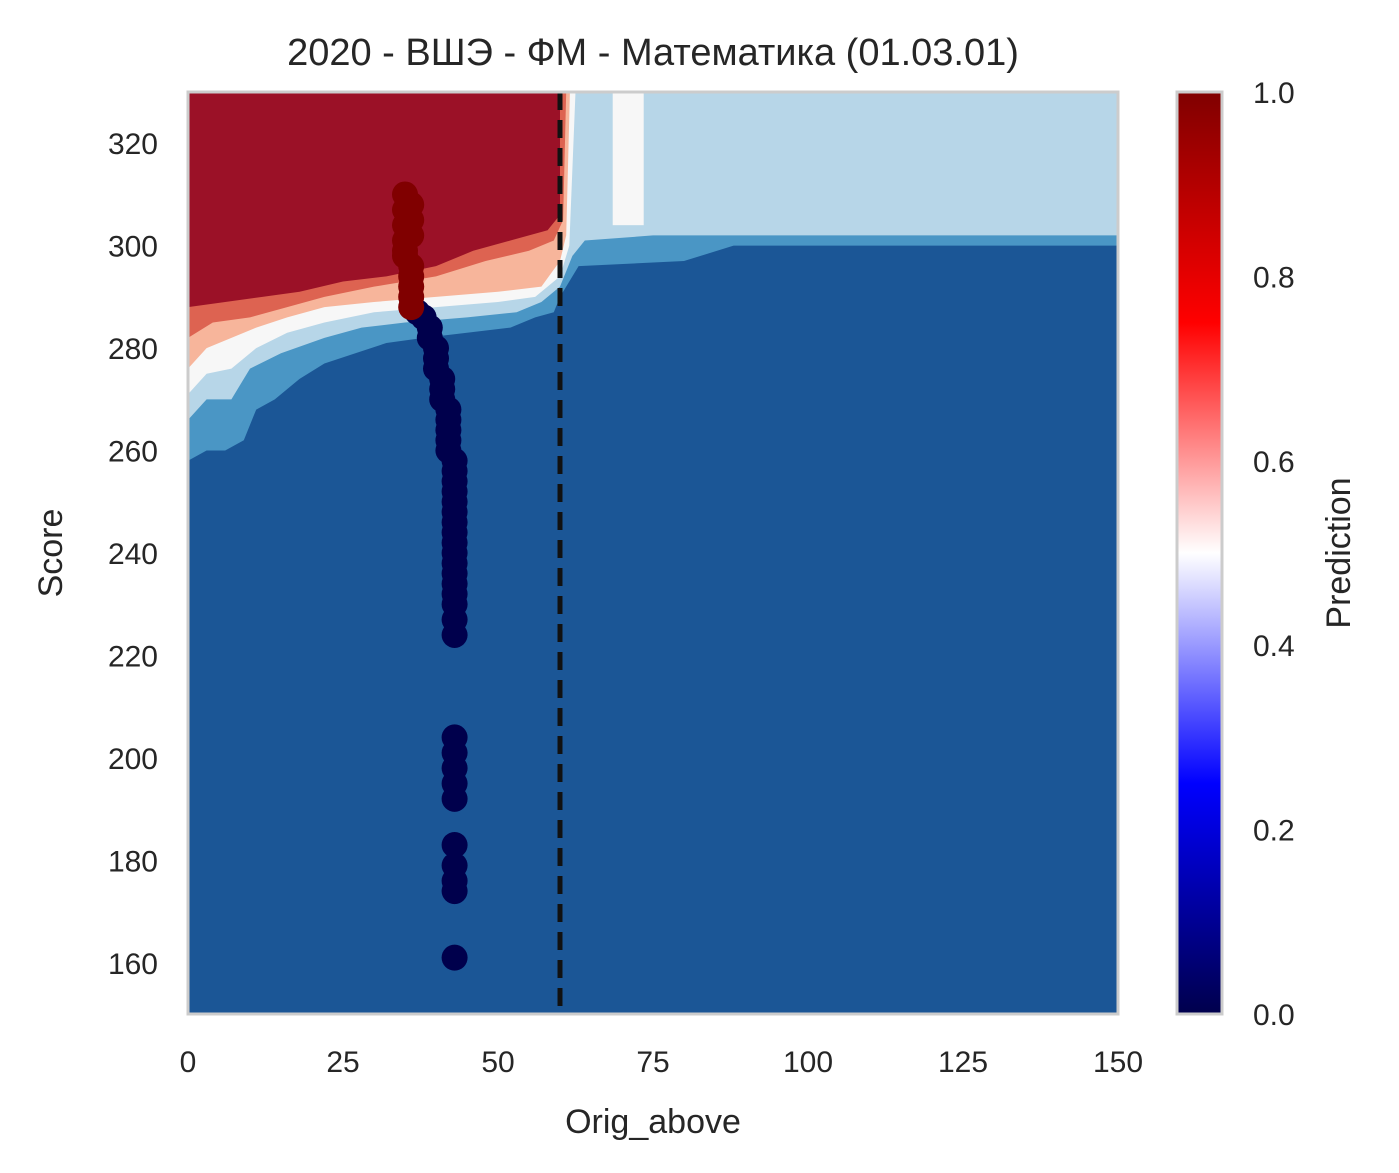 The width and height of the screenshot is (1399, 1173). What do you see at coordinates (342, 1062) in the screenshot?
I see `x-tick-label: 25` at bounding box center [342, 1062].